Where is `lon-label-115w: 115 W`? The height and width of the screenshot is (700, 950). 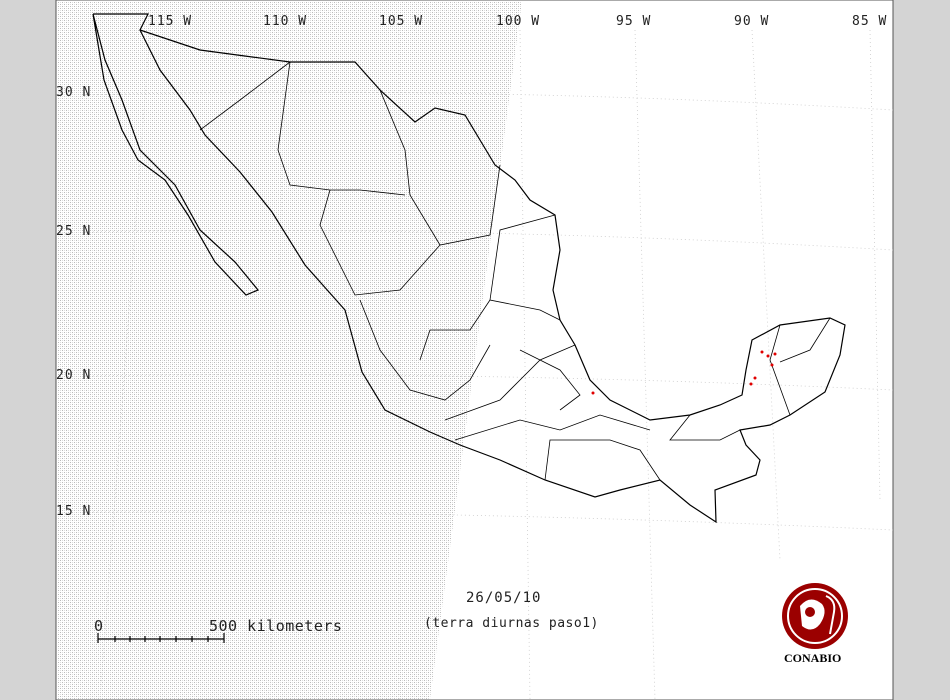
lon-label-115w: 115 W is located at coordinates (170, 21).